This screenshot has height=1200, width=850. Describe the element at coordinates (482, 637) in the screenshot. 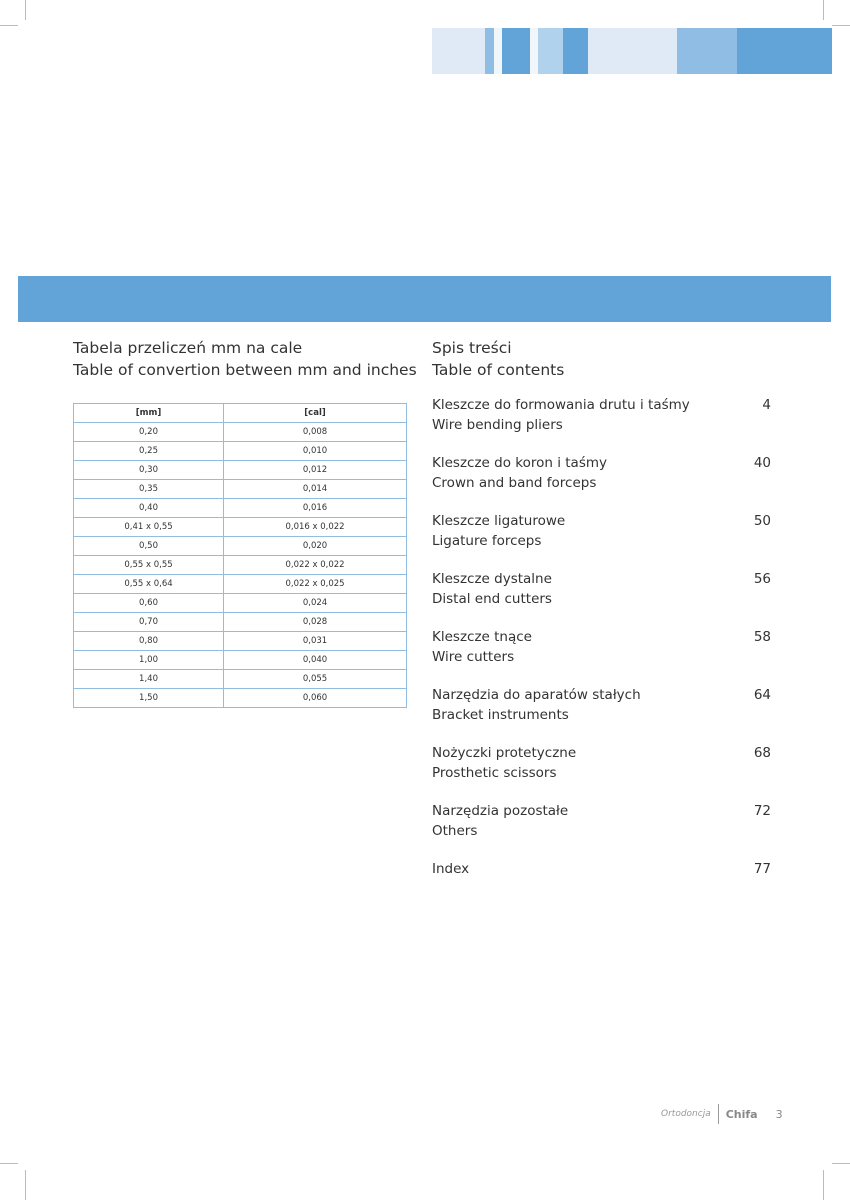

I see `toc-item-pl: Kleszcze tnące` at that location.